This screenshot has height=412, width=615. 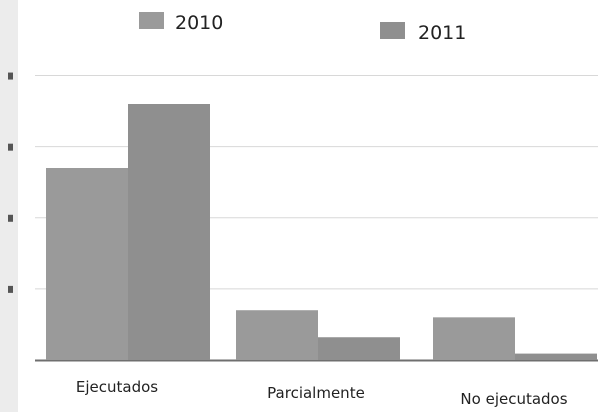 I want to click on bar-2010-parcialmente, so click(x=277, y=335).